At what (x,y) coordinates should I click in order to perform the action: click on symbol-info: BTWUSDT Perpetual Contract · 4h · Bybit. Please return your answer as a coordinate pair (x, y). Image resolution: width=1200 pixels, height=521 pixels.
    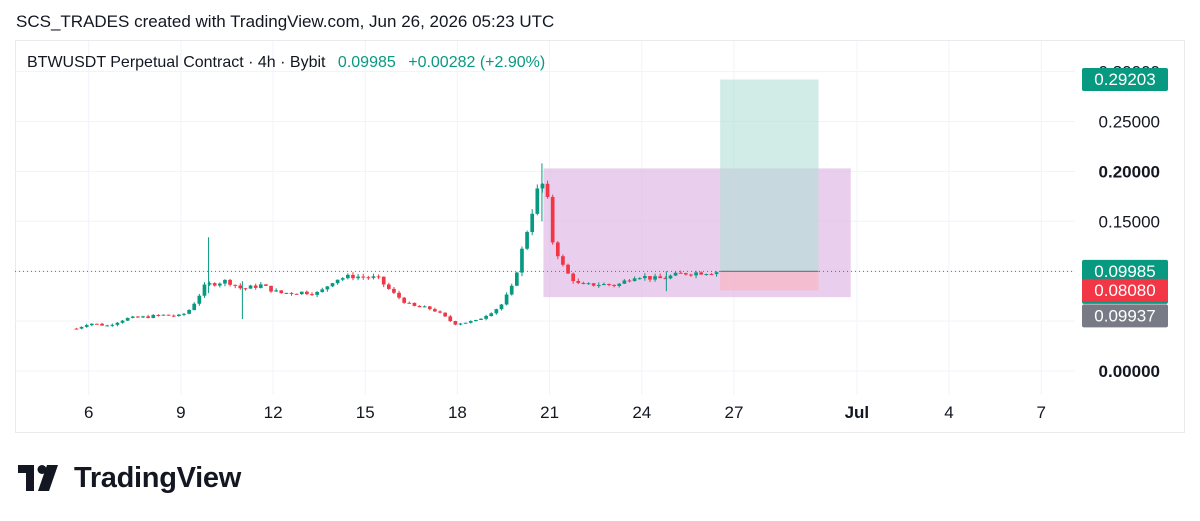
    Looking at the image, I should click on (176, 62).